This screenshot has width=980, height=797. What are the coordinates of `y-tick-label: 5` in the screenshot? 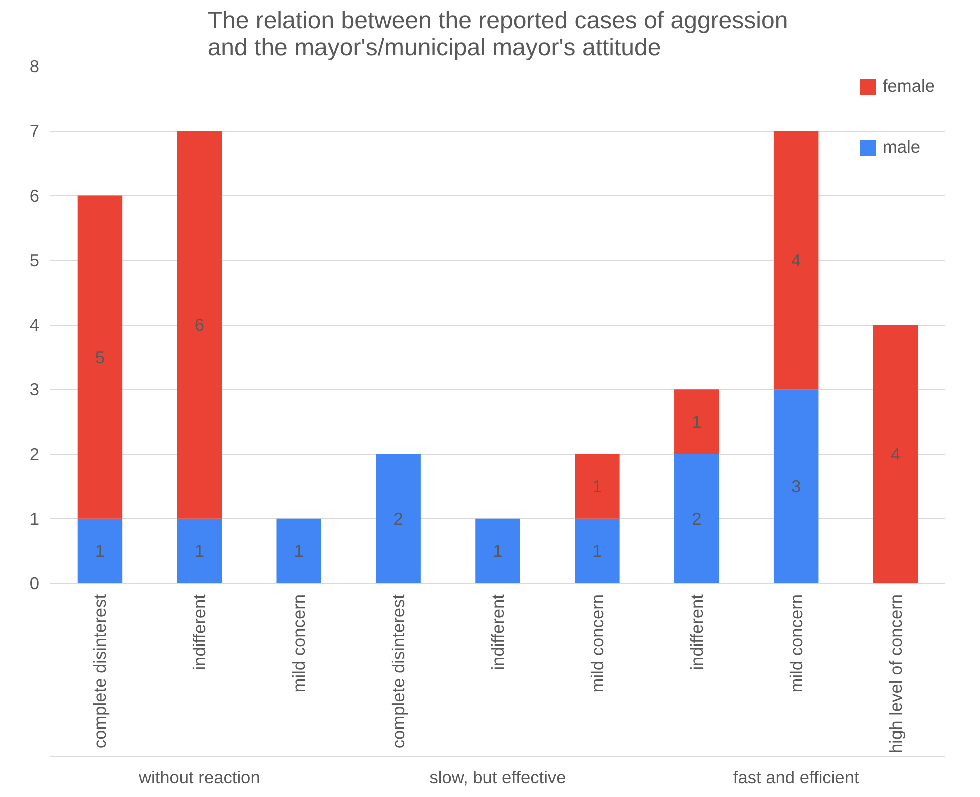 It's located at (35, 260).